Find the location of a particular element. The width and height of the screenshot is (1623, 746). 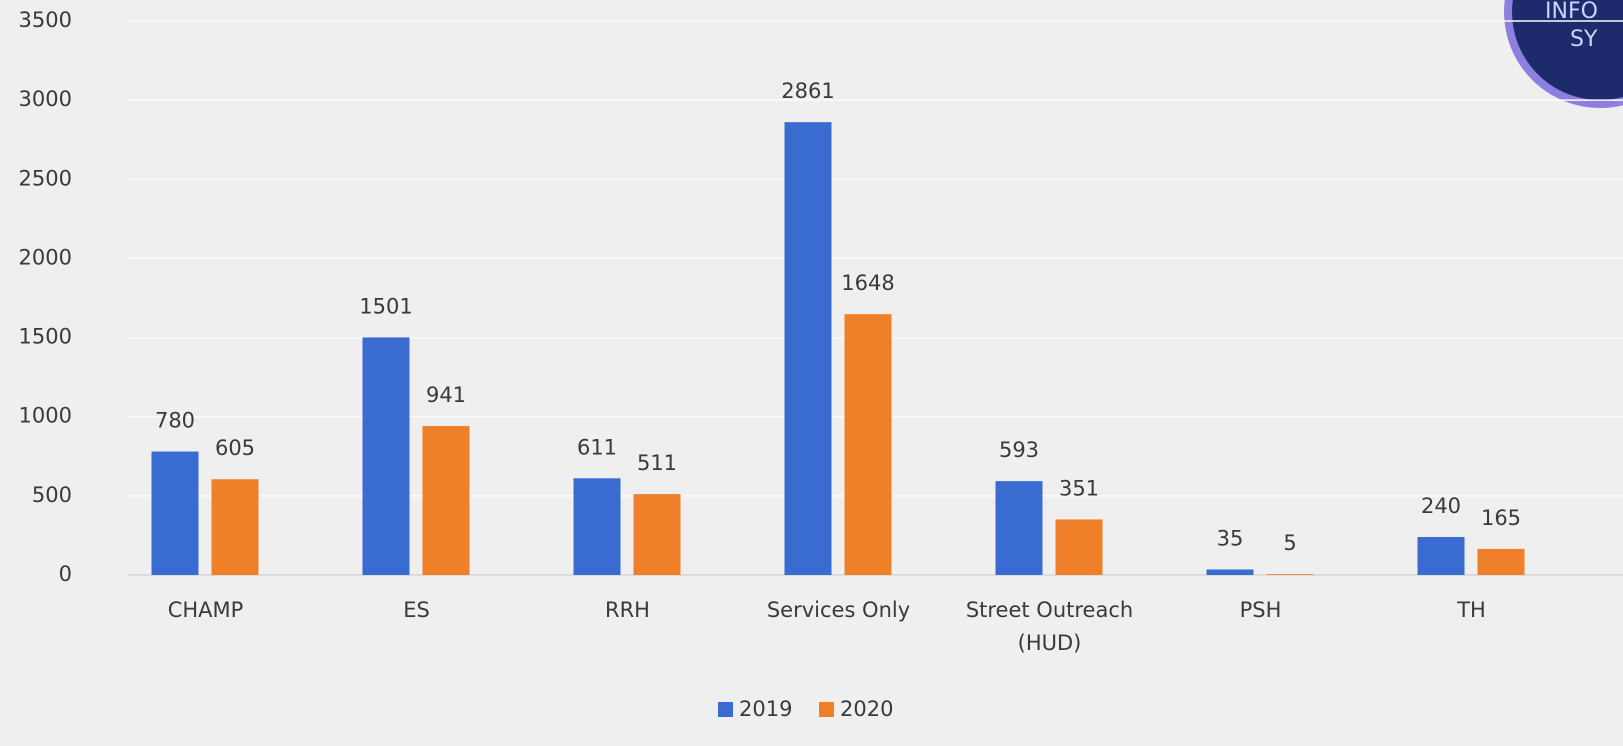

y-tick-label: 500 is located at coordinates (52, 495).